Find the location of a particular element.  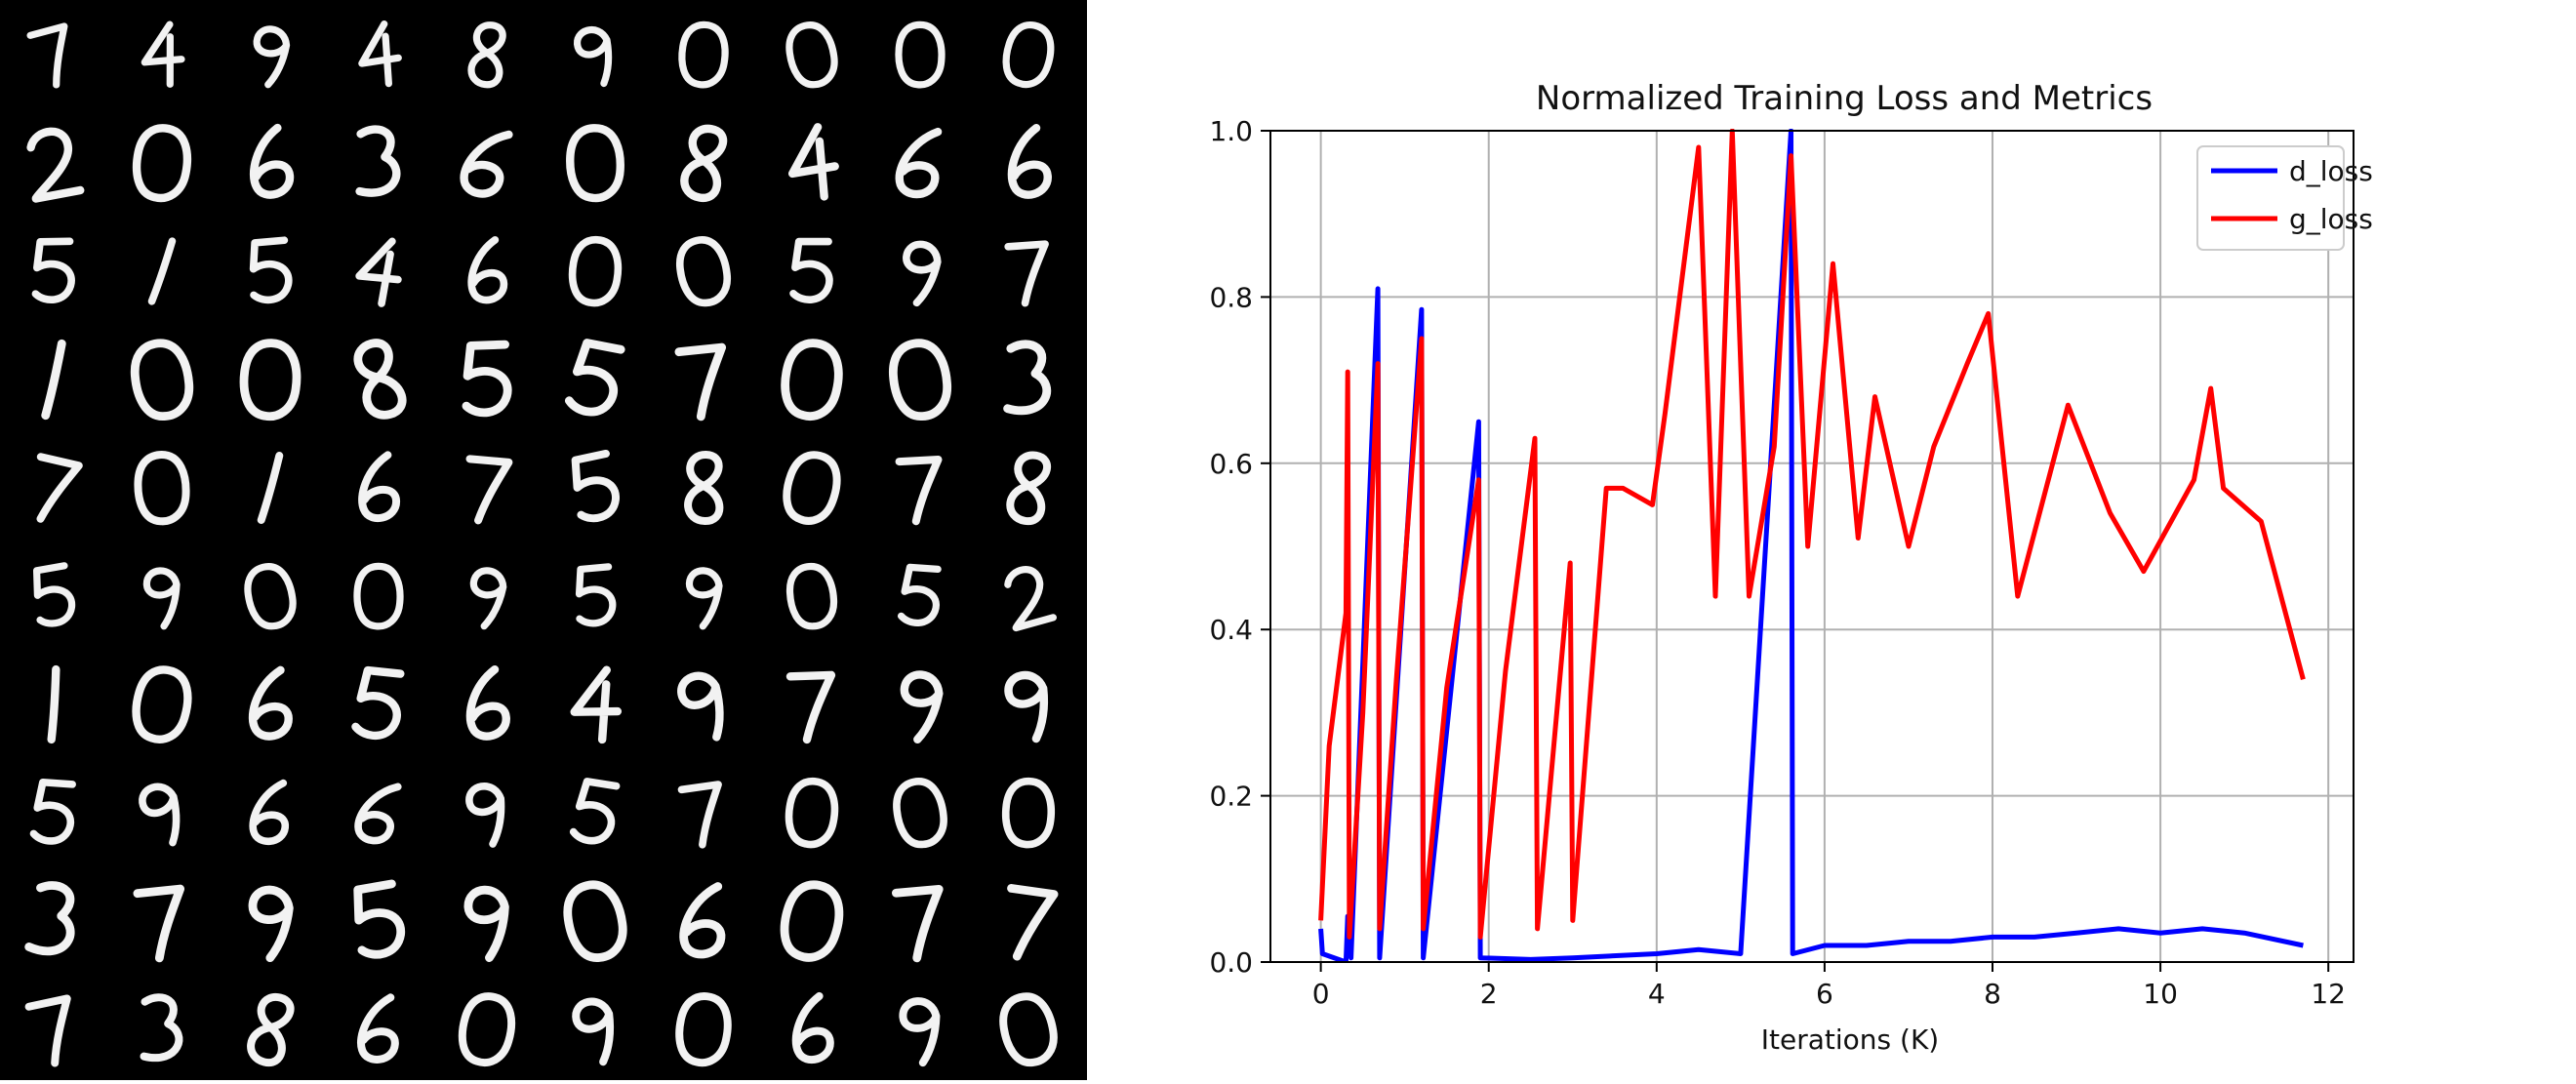

y-tick-label: 0.6 is located at coordinates (1231, 464).